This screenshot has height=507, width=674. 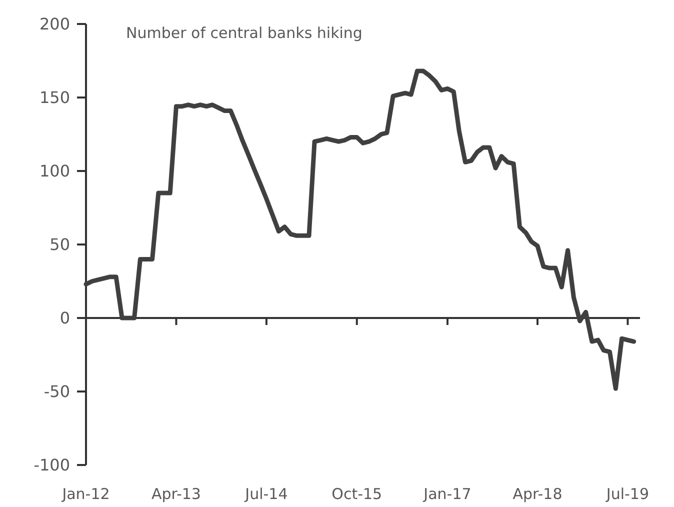 I want to click on x-tick-label: Apr-18, so click(x=537, y=494).